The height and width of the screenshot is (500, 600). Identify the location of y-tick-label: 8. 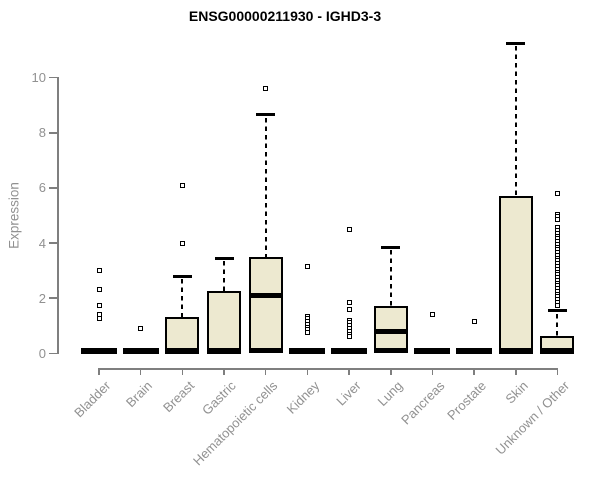
(42, 133).